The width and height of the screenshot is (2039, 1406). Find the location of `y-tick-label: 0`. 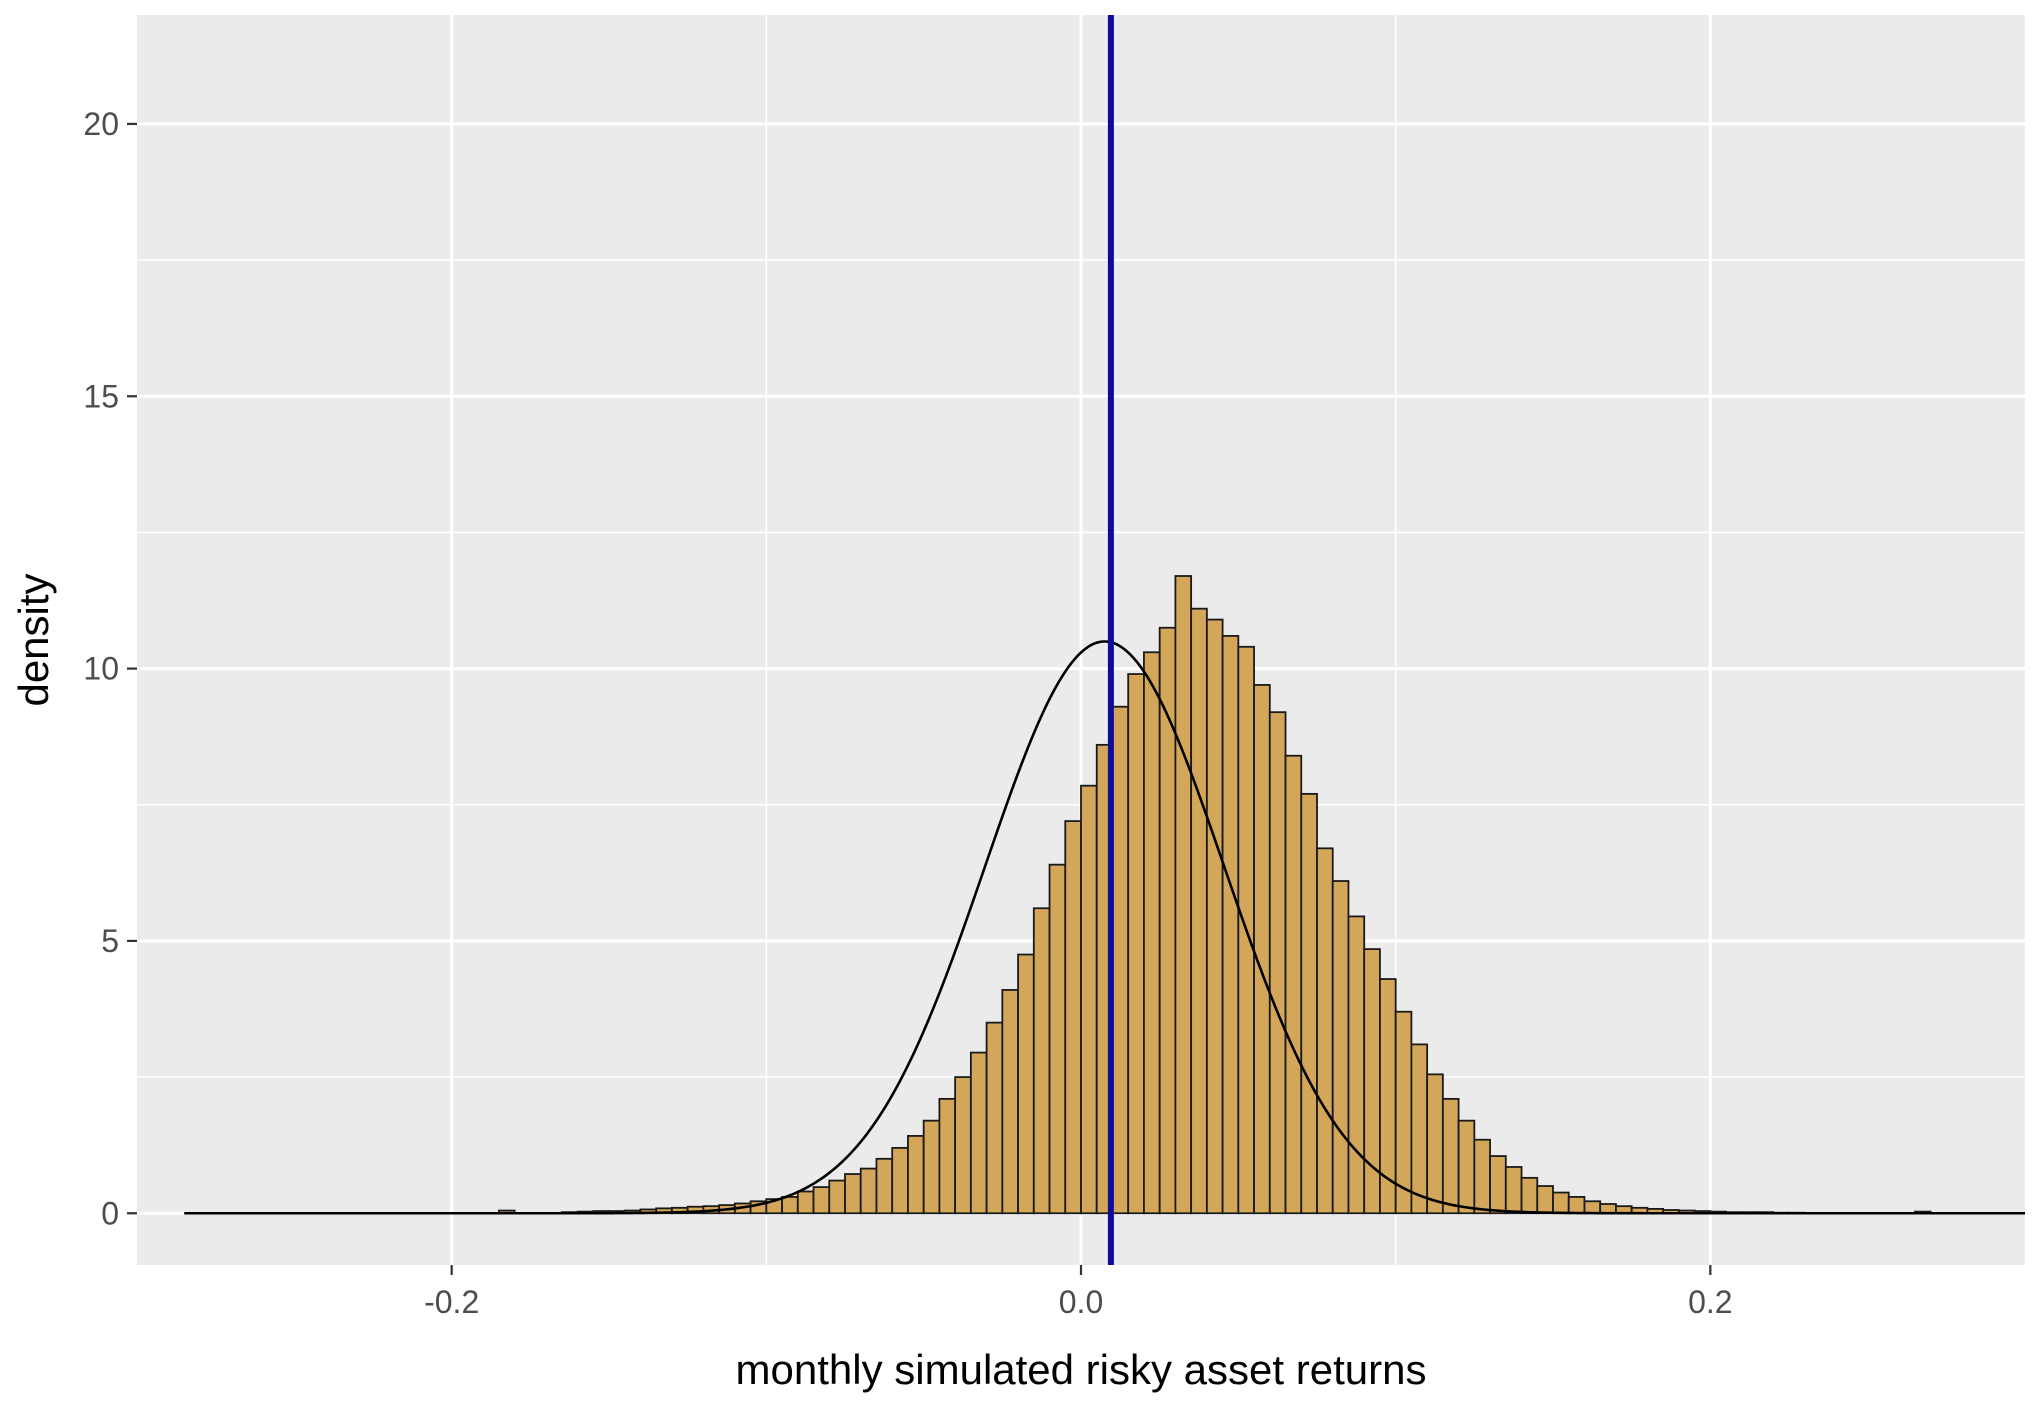

y-tick-label: 0 is located at coordinates (110, 1213).